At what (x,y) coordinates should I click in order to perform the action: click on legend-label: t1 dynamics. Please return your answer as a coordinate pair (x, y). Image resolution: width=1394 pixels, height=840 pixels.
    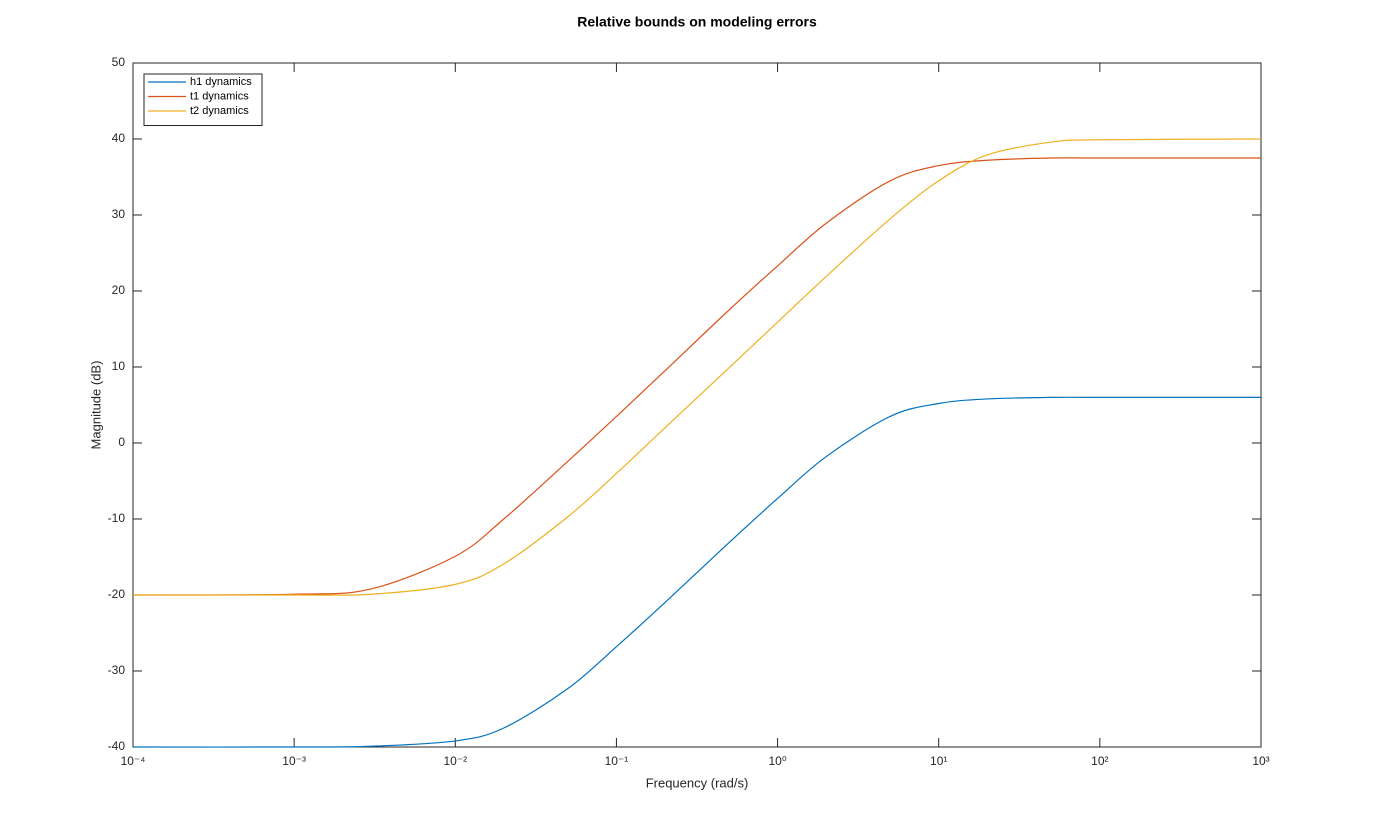
    Looking at the image, I should click on (219, 96).